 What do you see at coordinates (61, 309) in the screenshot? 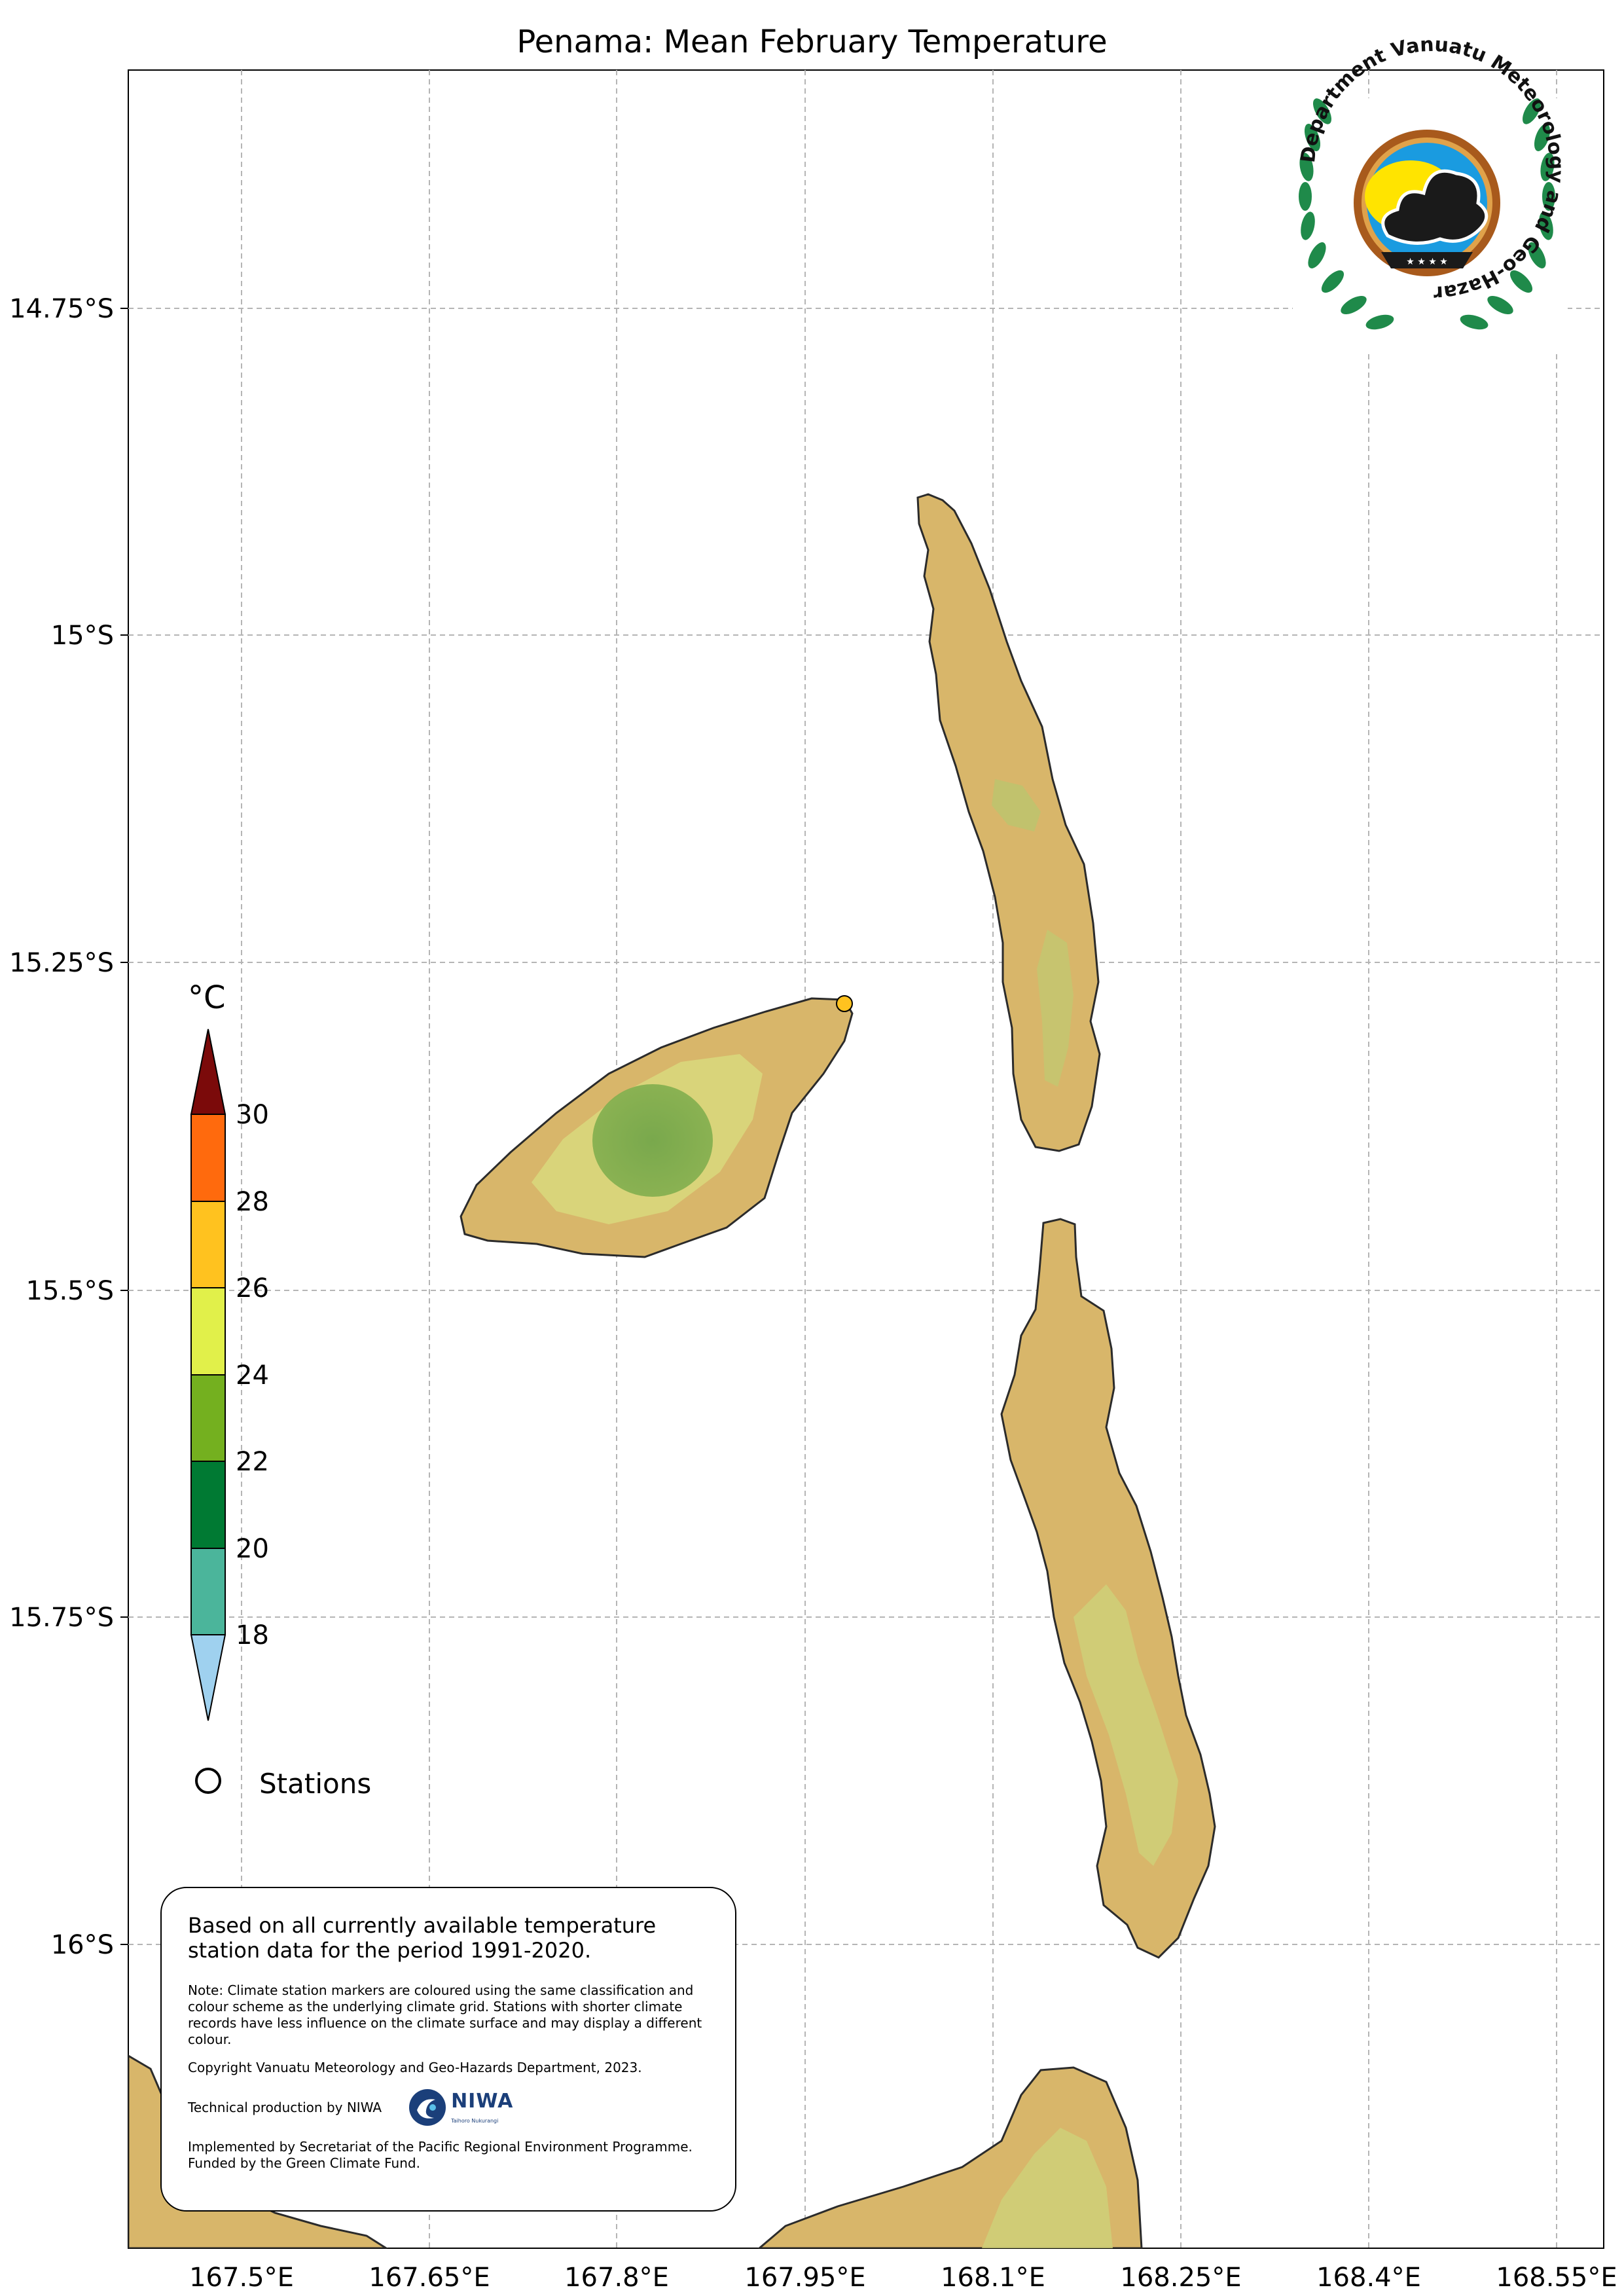
I see `lat-tick-label: 14.75°S` at bounding box center [61, 309].